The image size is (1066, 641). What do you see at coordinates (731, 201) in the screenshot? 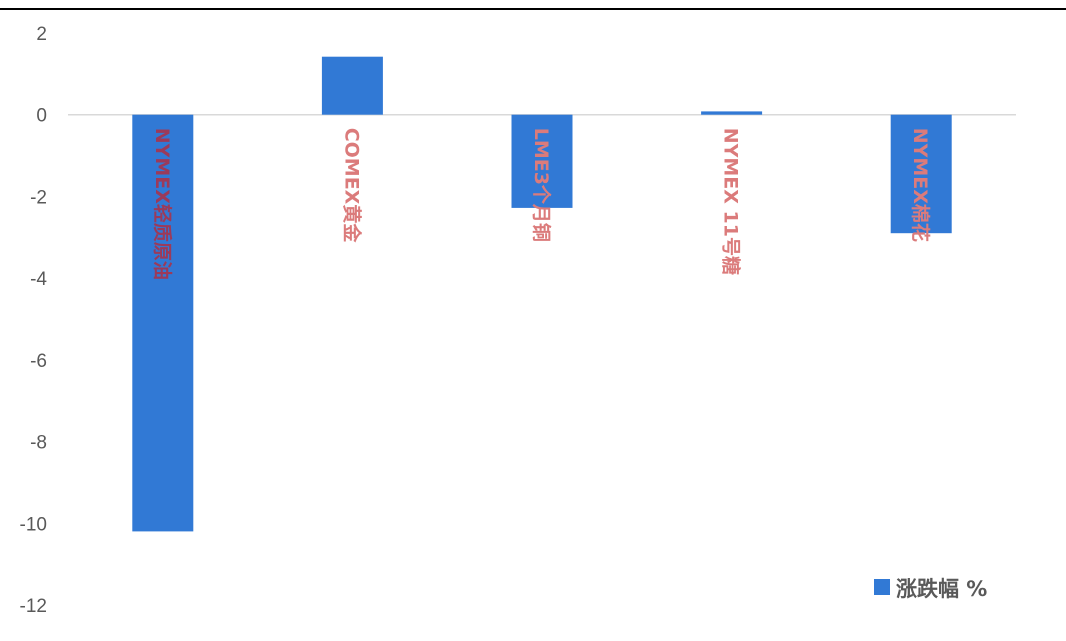
I see `category-label: NYMEX 11号糖` at bounding box center [731, 201].